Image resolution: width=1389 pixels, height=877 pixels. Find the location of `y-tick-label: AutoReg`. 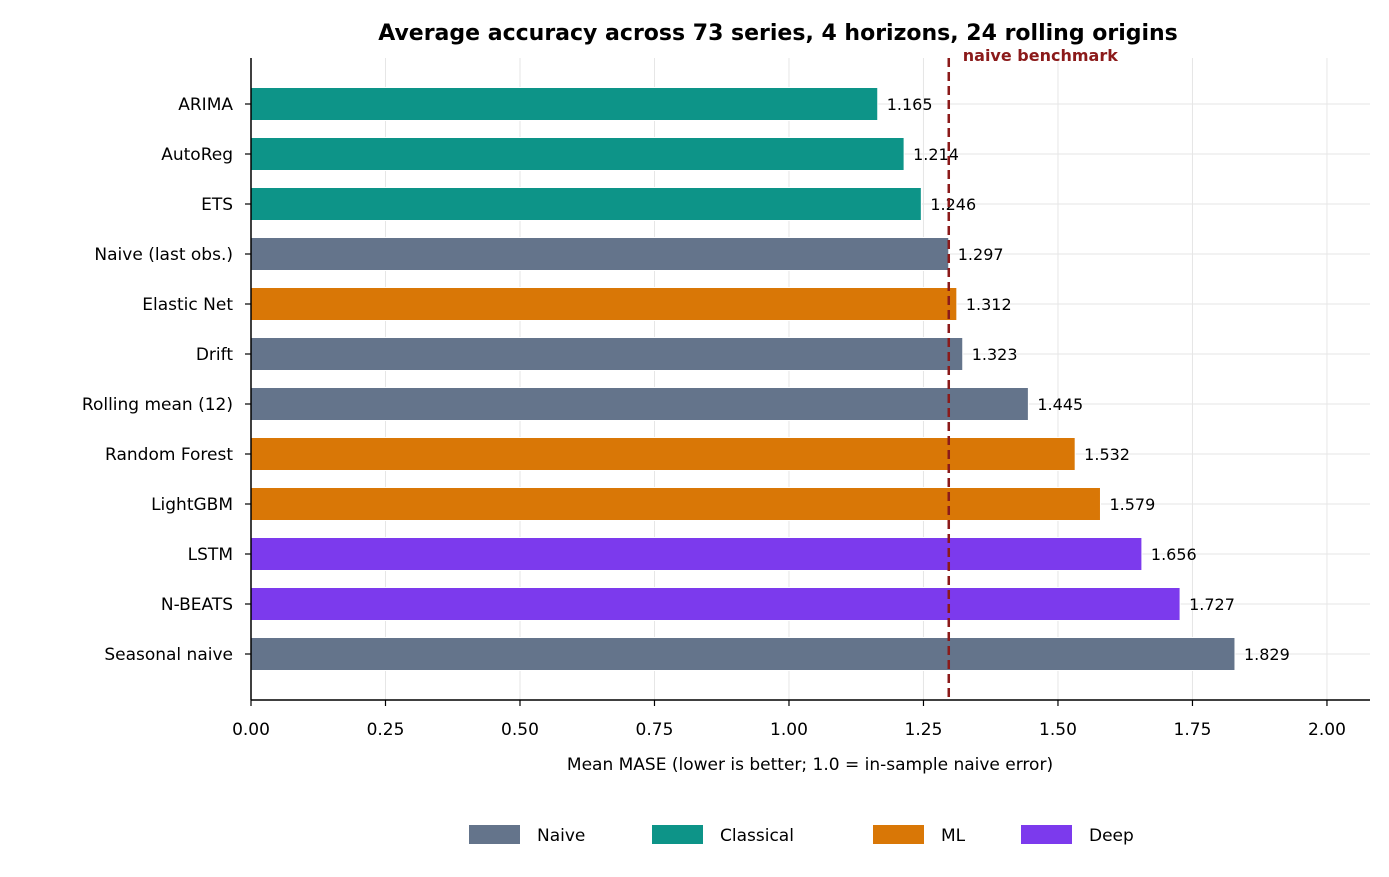

y-tick-label: AutoReg is located at coordinates (197, 155).